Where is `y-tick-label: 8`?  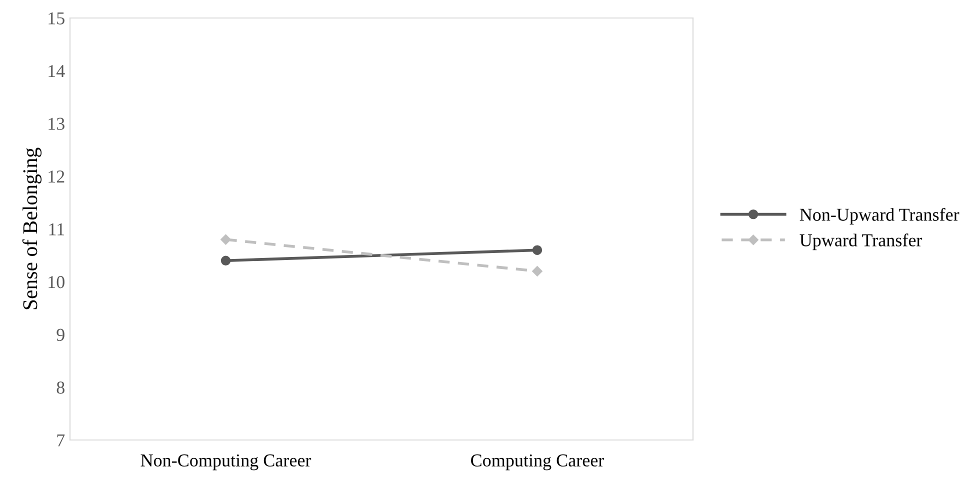 y-tick-label: 8 is located at coordinates (60, 388).